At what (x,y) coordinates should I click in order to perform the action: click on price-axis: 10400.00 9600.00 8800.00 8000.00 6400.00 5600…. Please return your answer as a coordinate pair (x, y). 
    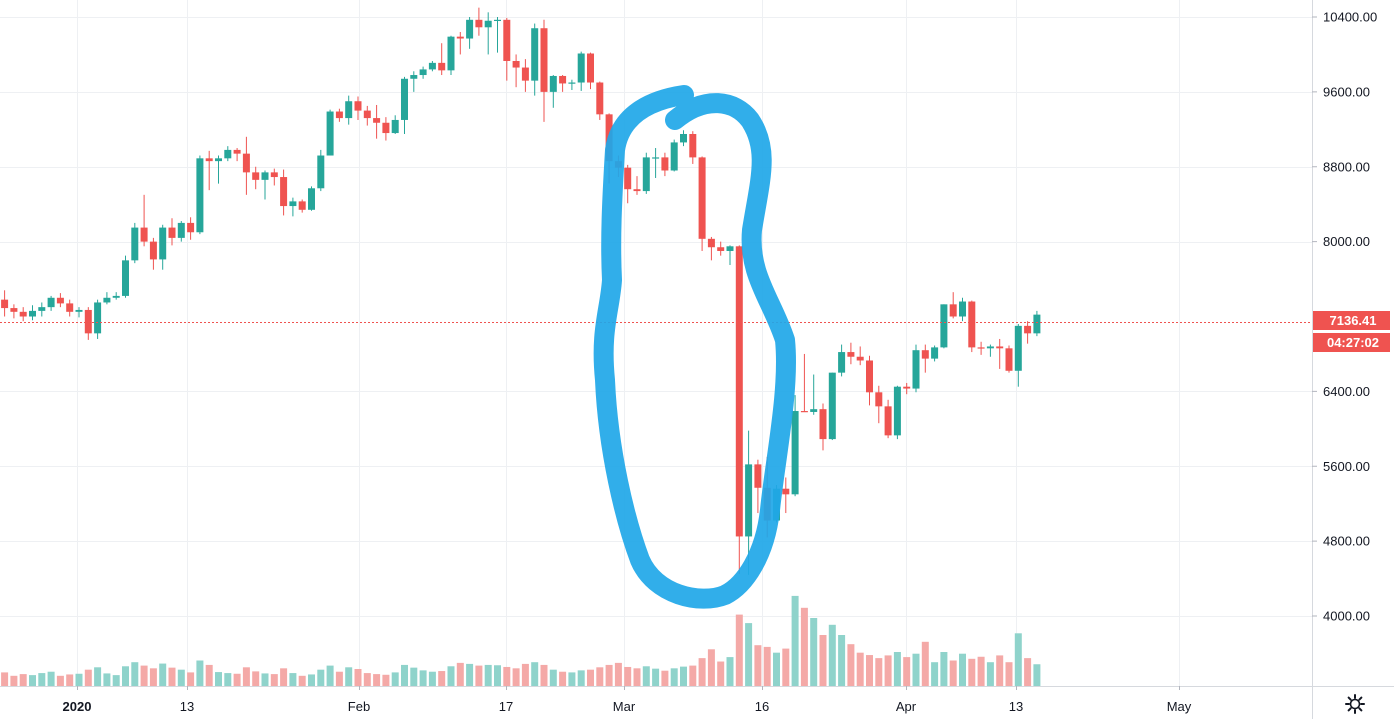
    Looking at the image, I should click on (1344, 317).